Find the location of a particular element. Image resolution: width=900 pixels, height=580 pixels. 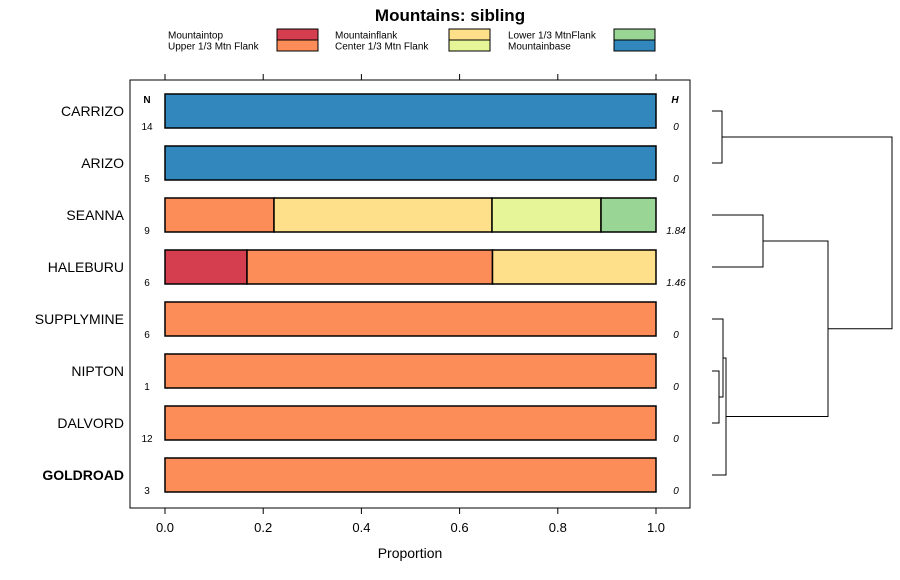

row-haleburu: HALEBURU 6 1.46 is located at coordinates (367, 269).